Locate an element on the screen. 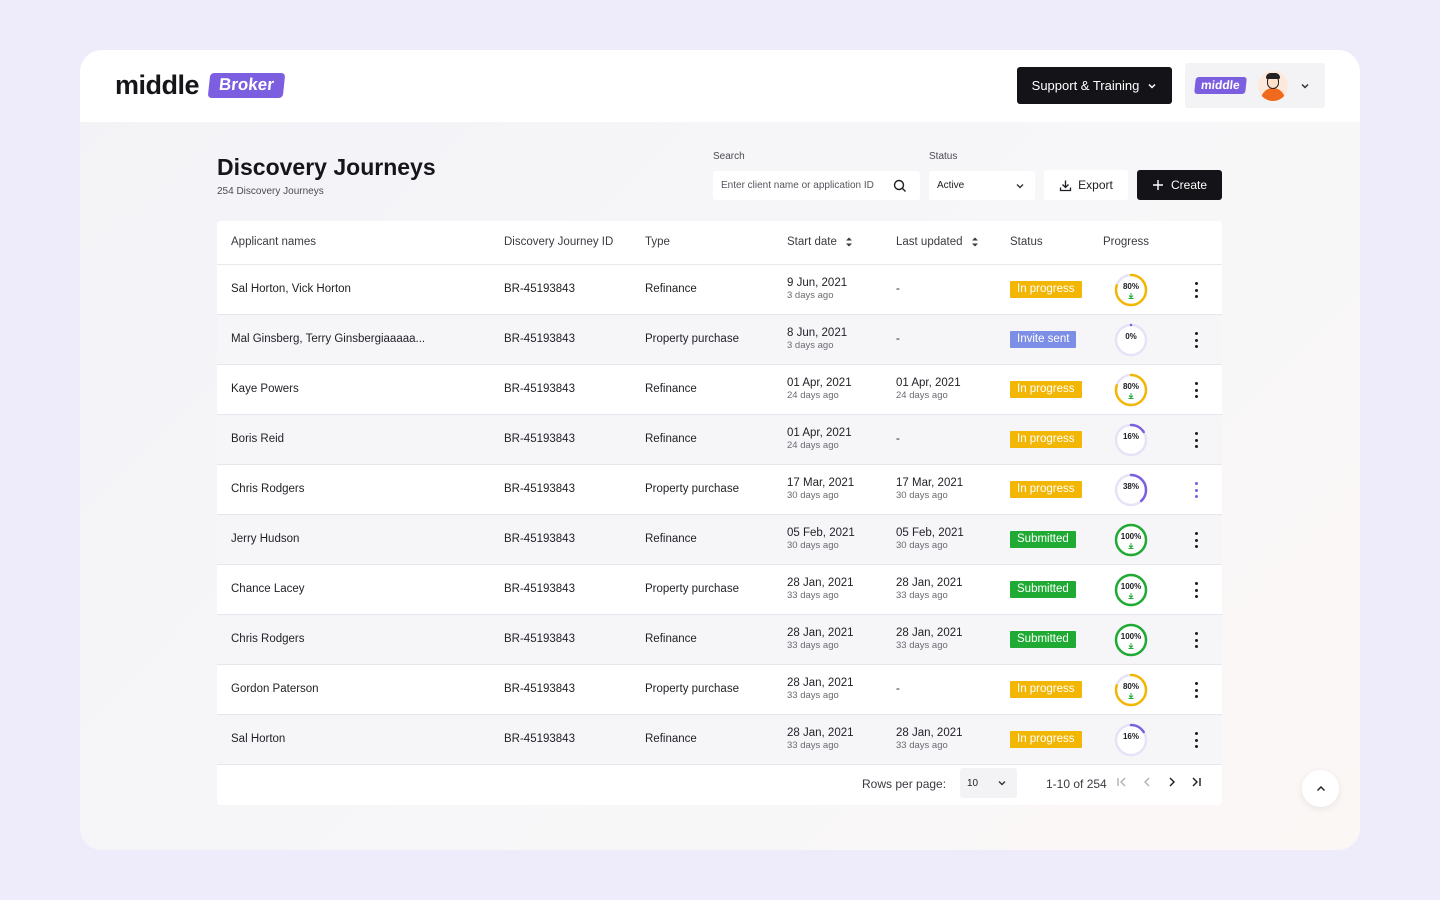 This screenshot has height=900, width=1440. status-badge: In progress is located at coordinates (1046, 739).